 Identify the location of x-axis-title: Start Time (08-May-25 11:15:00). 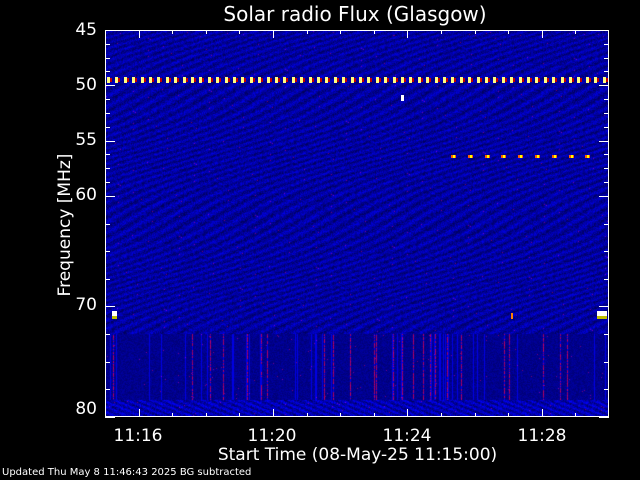
(357, 455).